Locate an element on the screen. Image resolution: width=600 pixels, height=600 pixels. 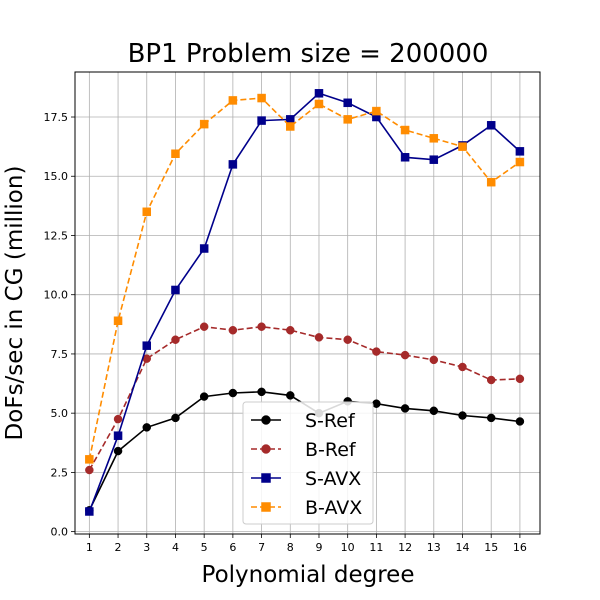
legend: S-Ref B-Ref S-AVX B-AVX is located at coordinates (308, 463).